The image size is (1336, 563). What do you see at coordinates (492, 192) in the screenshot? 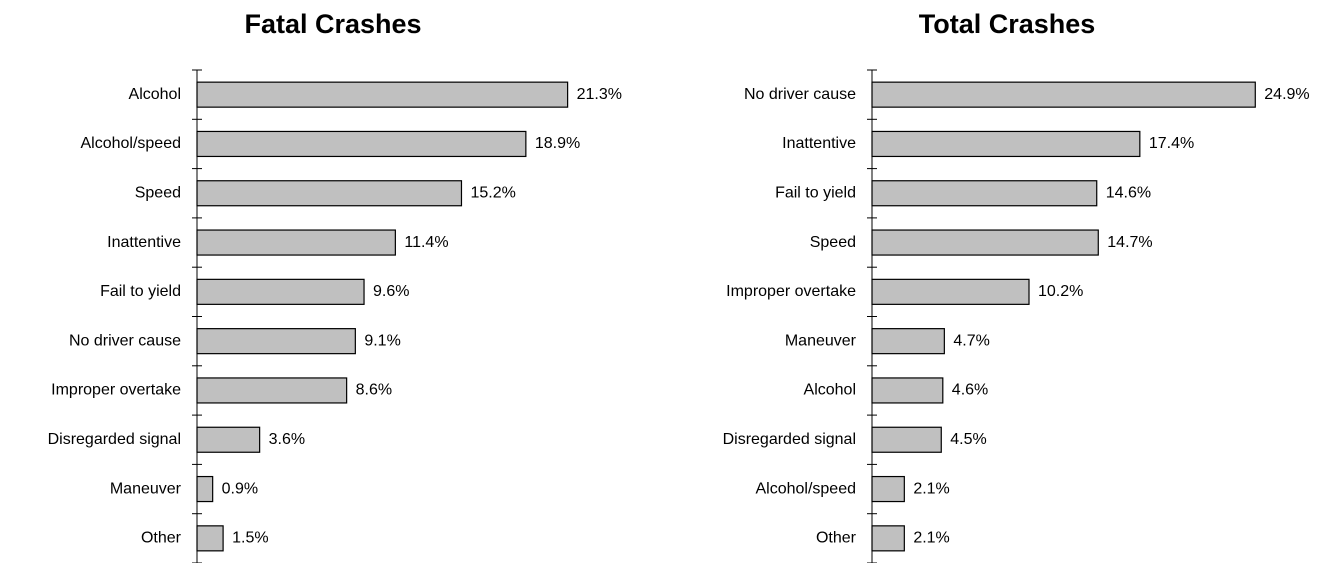
I see `value-label: 15.2%` at bounding box center [492, 192].